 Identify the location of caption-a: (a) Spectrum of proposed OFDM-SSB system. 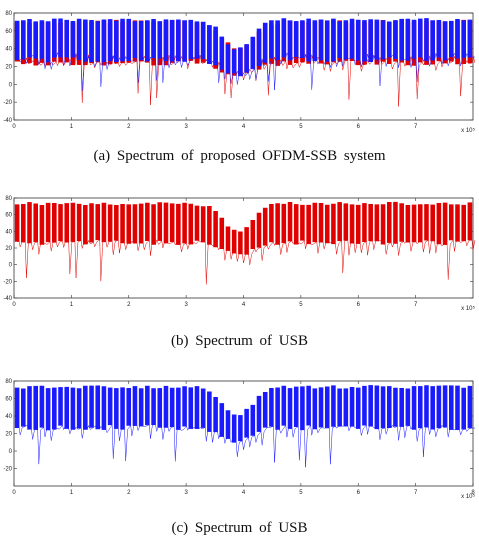
(239, 156).